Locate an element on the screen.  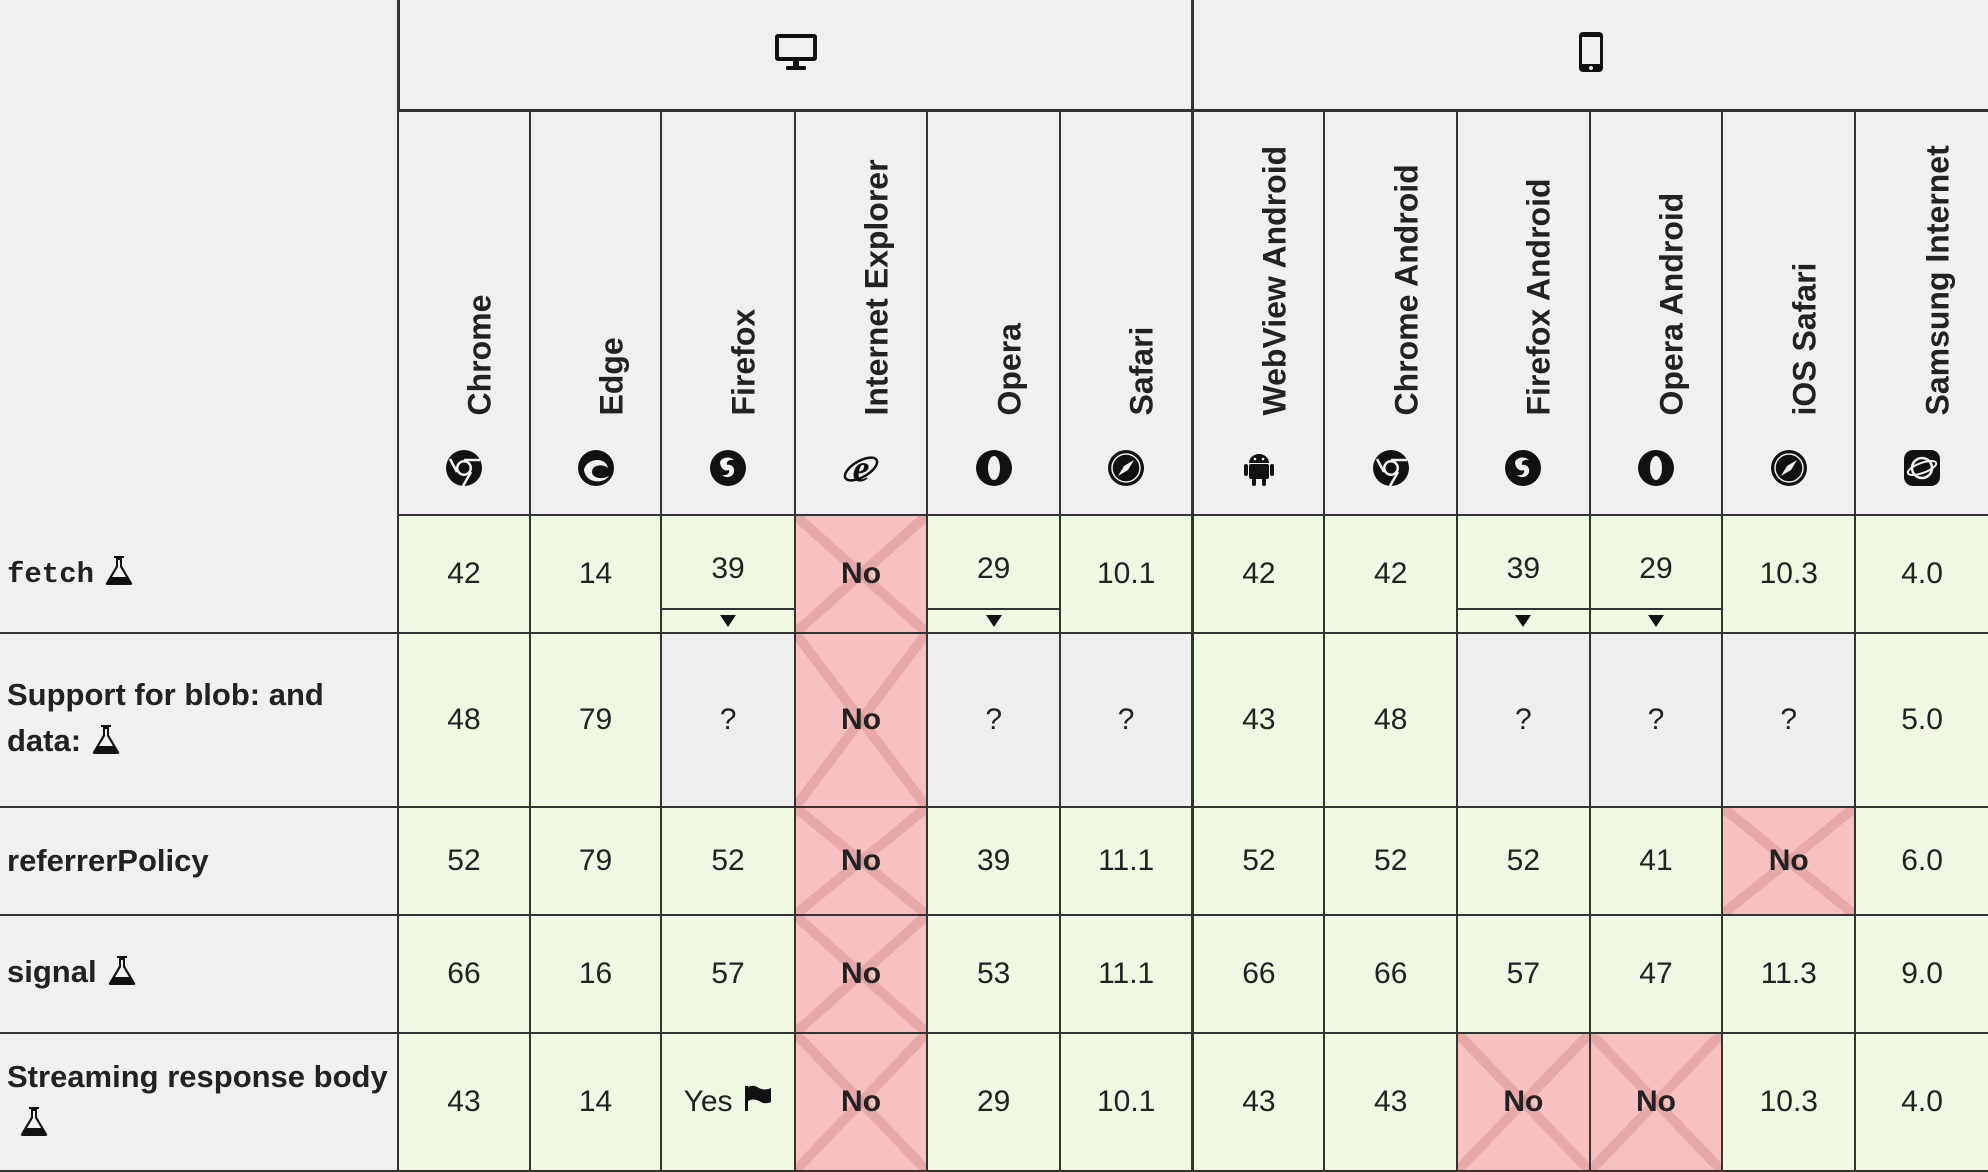
browser-name: Opera Android is located at coordinates (1671, 304).